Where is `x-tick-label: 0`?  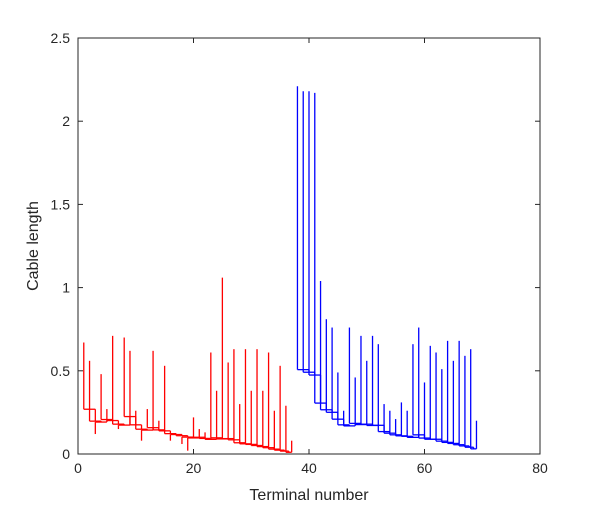
x-tick-label: 0 is located at coordinates (78, 468).